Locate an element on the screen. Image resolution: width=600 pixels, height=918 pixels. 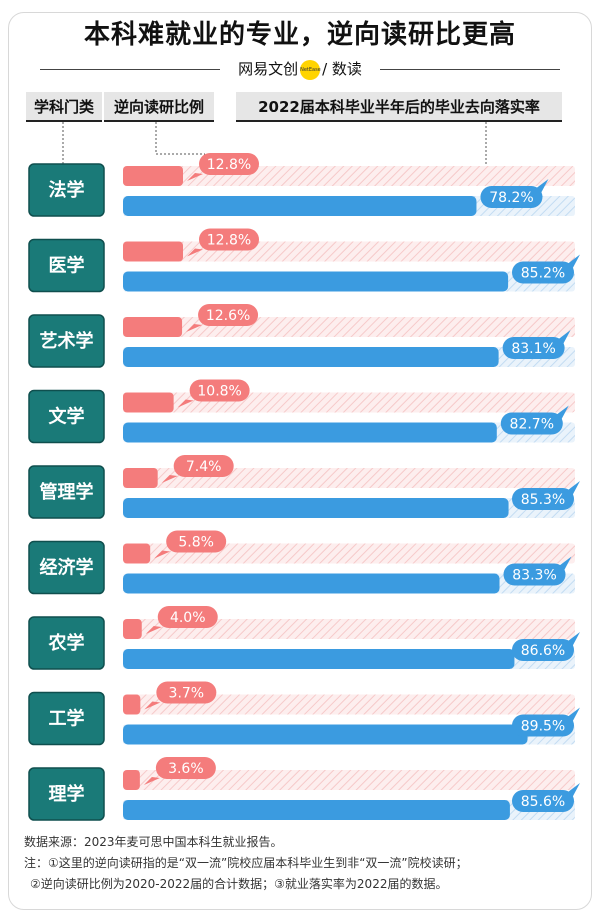
employment-value-label: 85.2% is located at coordinates (543, 274).